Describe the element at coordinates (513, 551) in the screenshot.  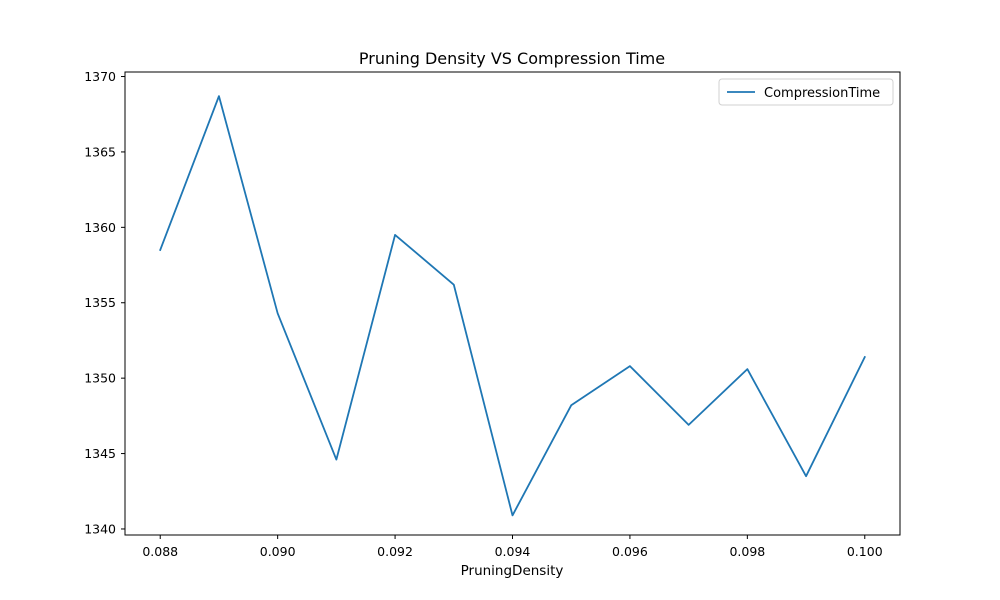
I see `x-tick-label: 0.094` at that location.